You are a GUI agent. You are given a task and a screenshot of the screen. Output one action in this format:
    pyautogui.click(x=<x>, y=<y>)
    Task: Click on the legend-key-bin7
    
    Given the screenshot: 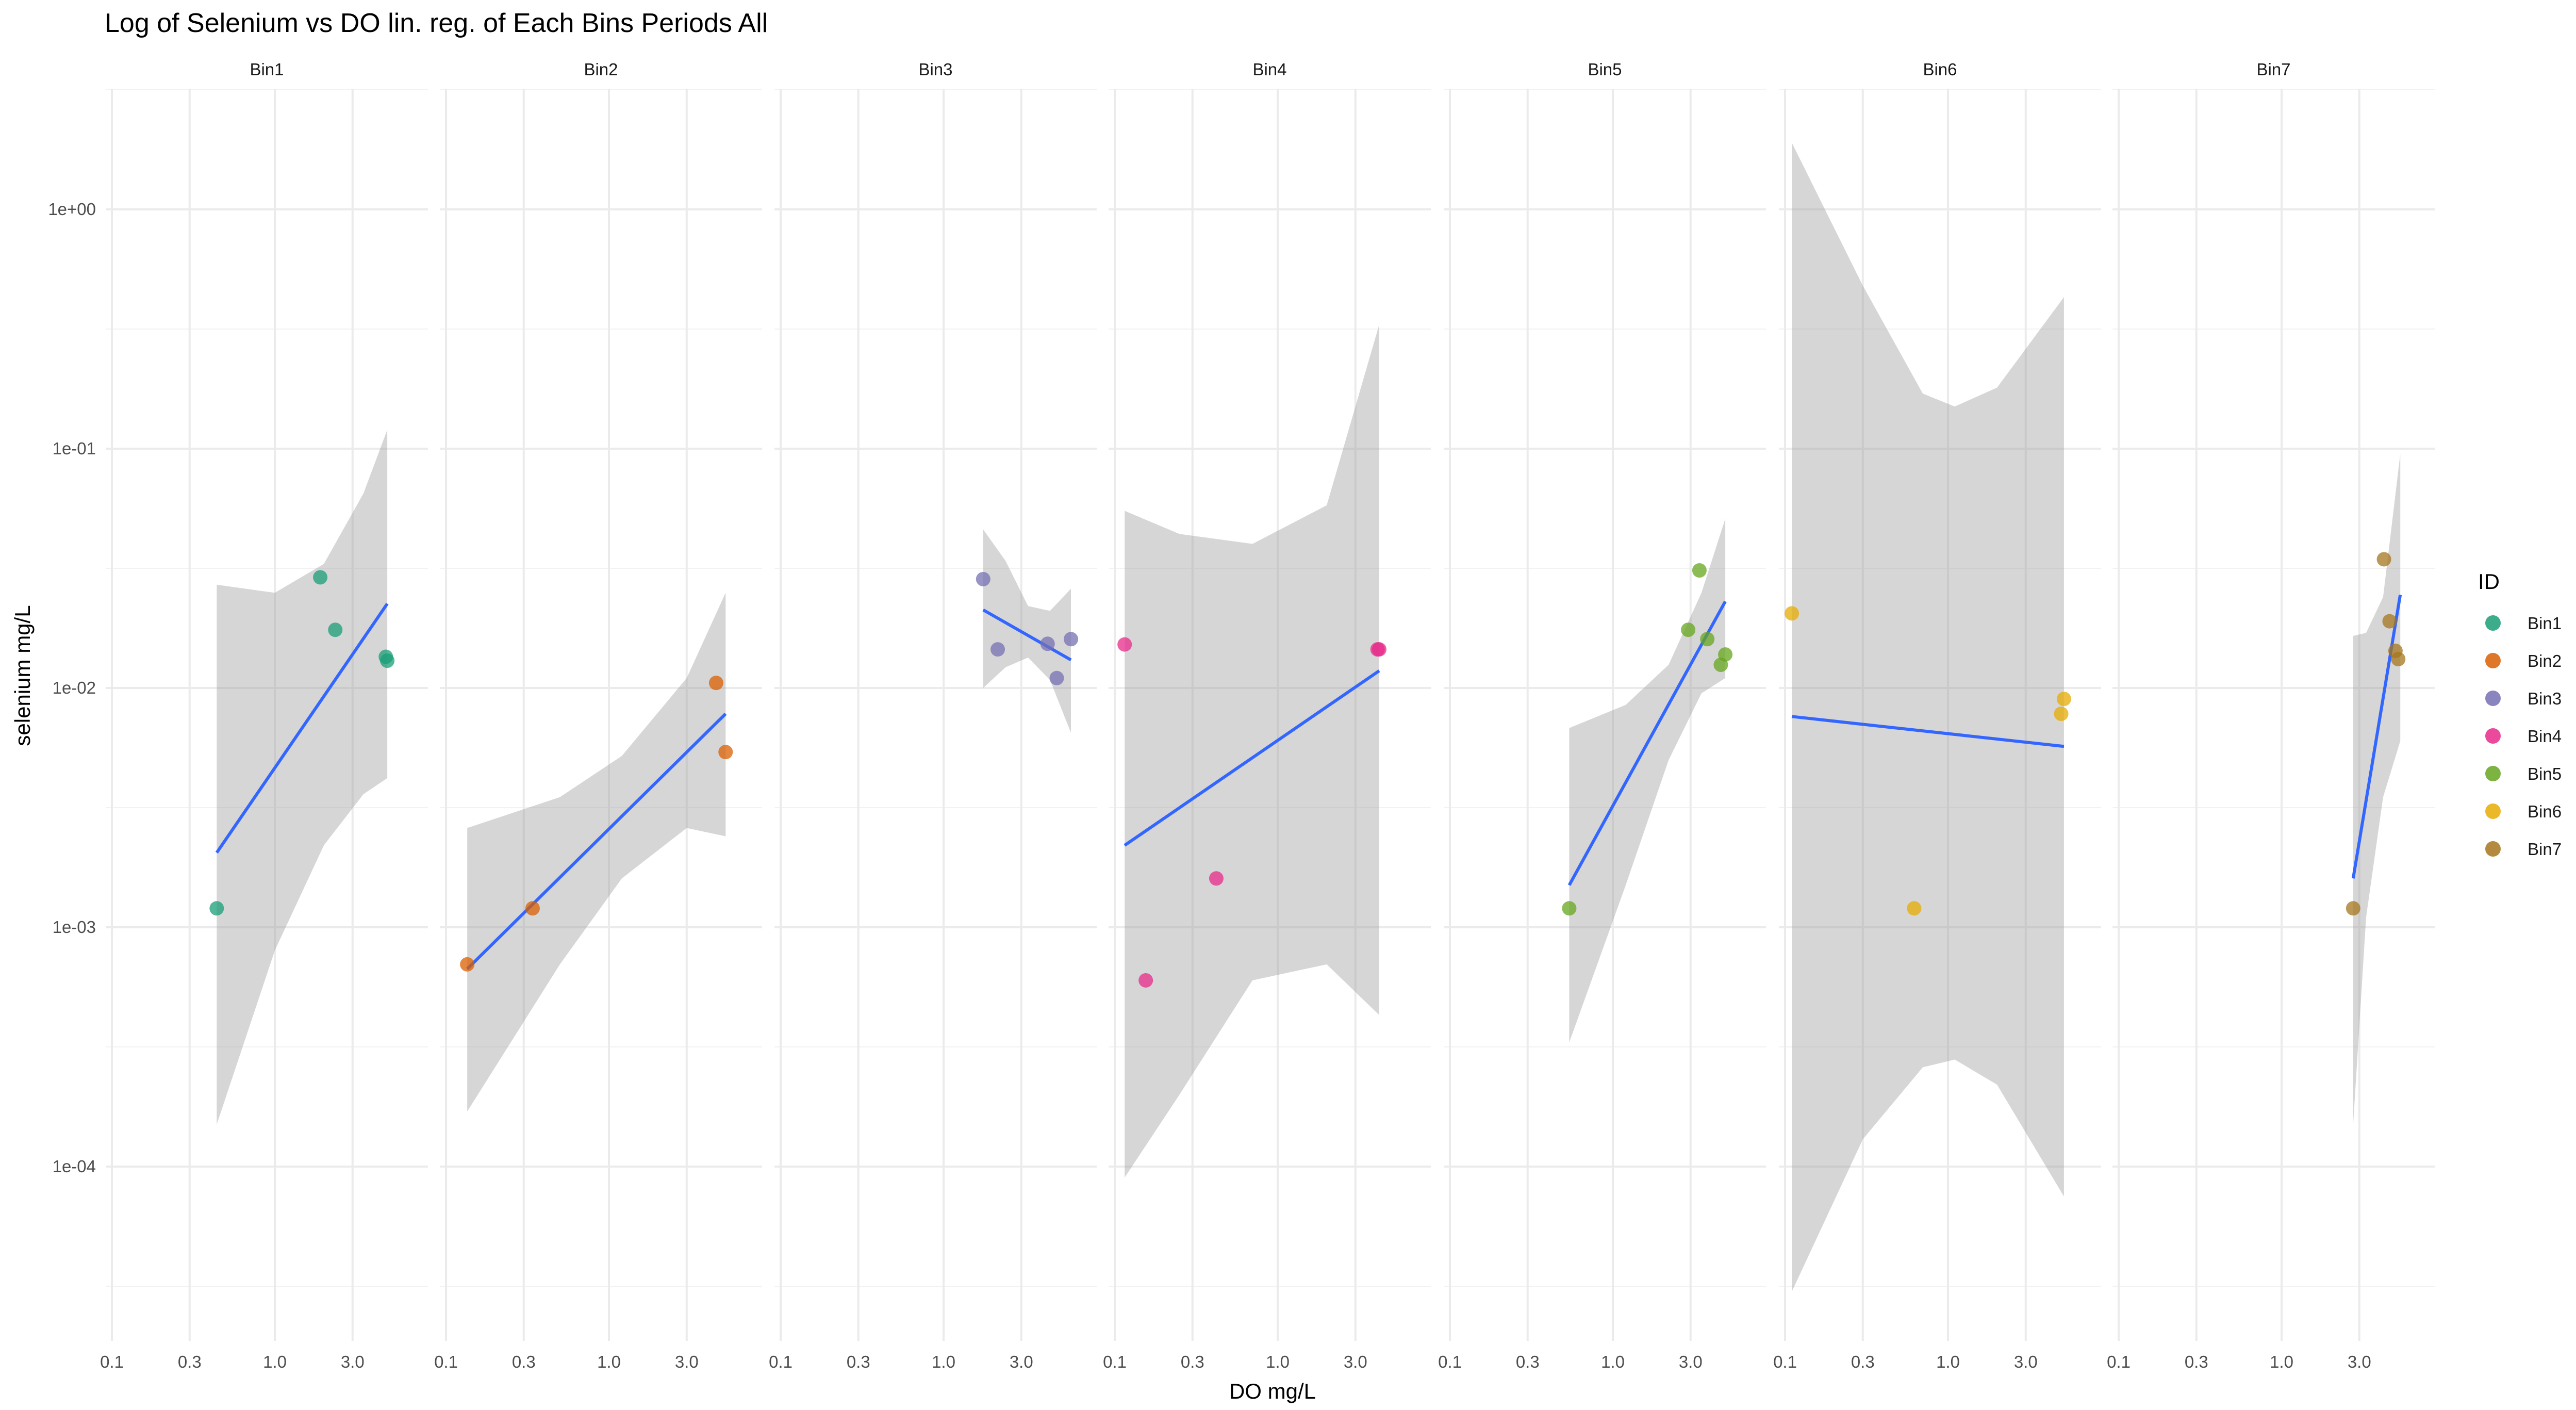 What is the action you would take?
    pyautogui.click(x=2493, y=849)
    